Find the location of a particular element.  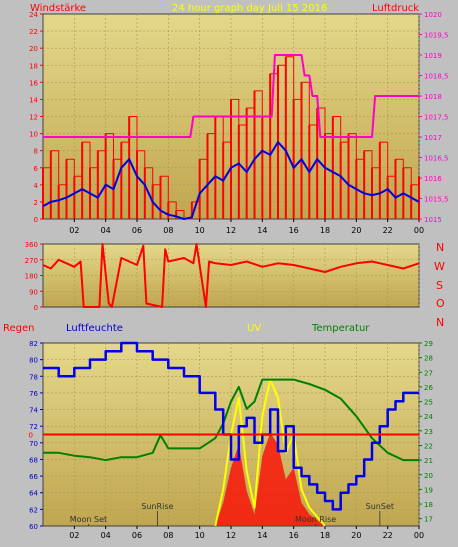

temperature-ytick-label: 22 is located at coordinates (428, 446).